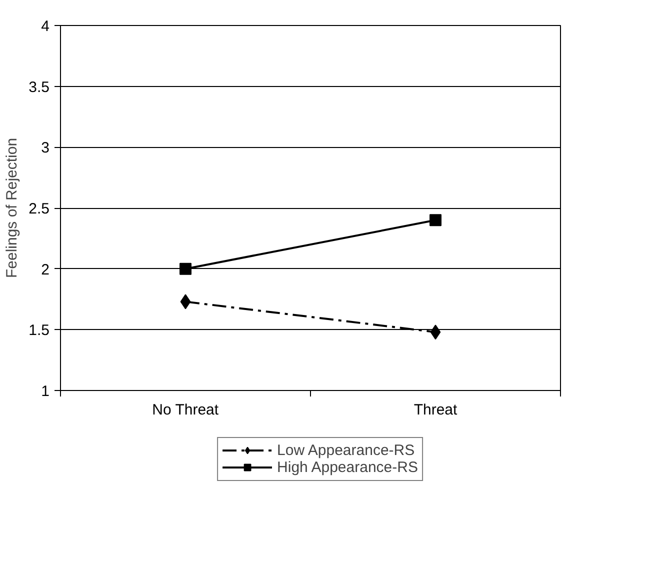  What do you see at coordinates (186, 410) in the screenshot?
I see `x-tick-label: No Threat` at bounding box center [186, 410].